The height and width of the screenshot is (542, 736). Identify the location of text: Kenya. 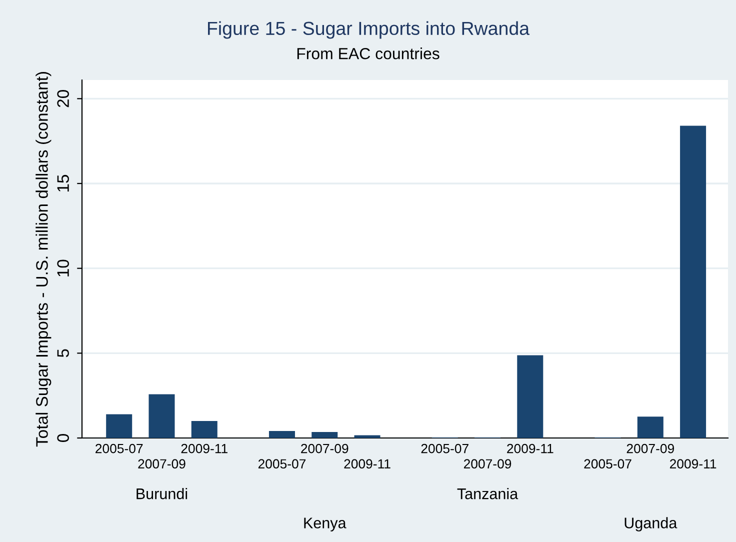
(325, 525).